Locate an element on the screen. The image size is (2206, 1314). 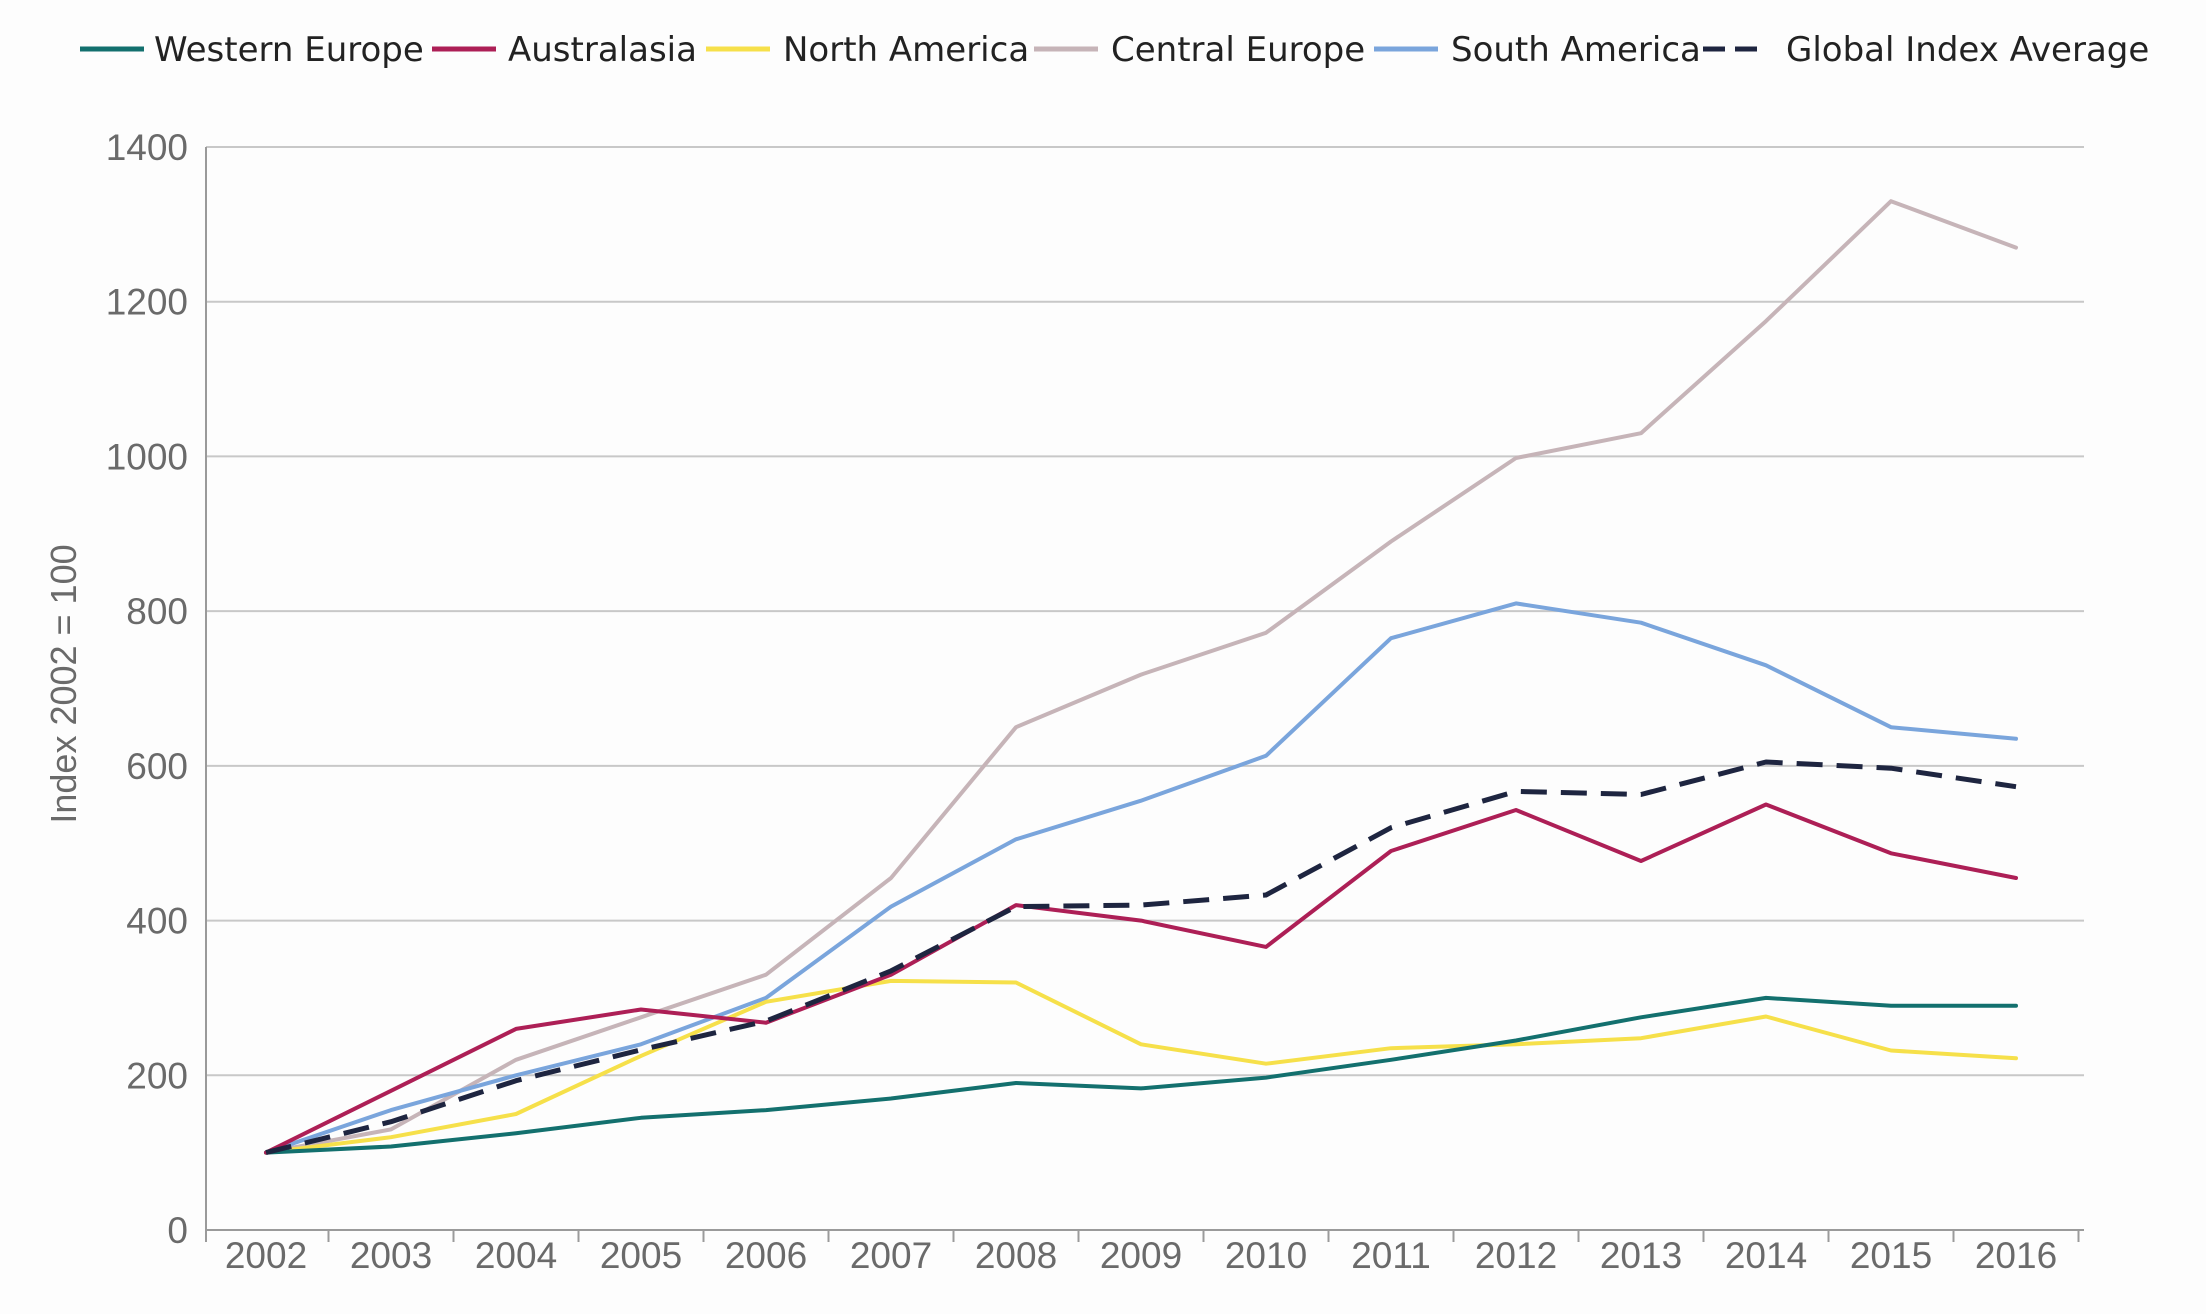
legend-item: Australasia is located at coordinates (564, 50).